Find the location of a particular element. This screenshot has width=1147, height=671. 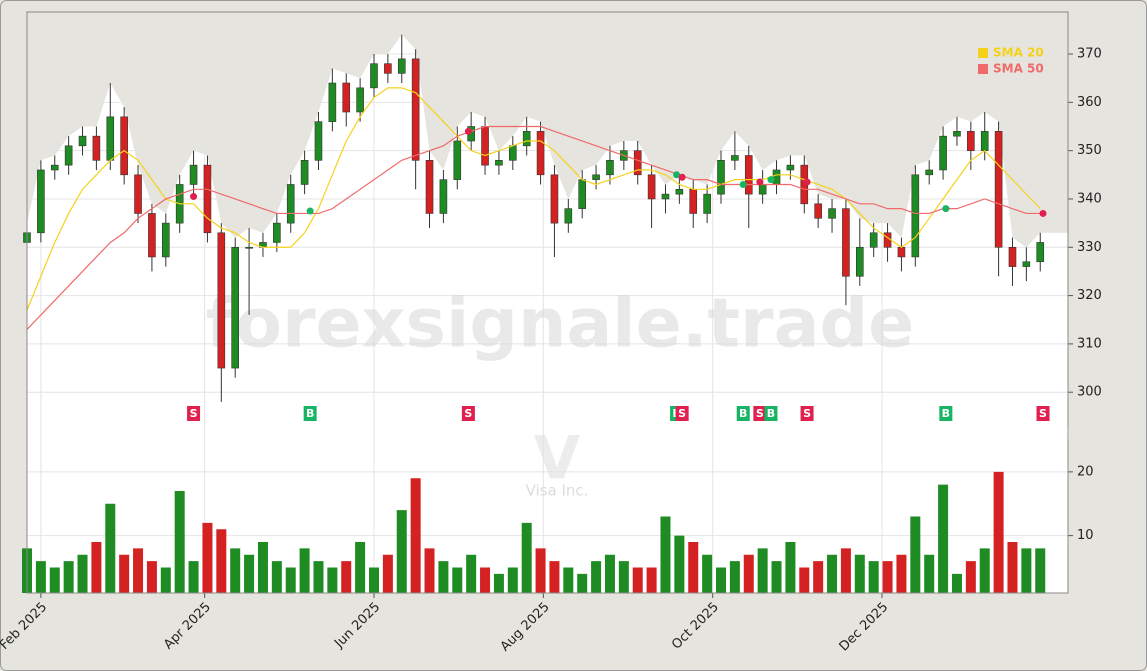

y-tick-label: 10 is located at coordinates (1085, 535).